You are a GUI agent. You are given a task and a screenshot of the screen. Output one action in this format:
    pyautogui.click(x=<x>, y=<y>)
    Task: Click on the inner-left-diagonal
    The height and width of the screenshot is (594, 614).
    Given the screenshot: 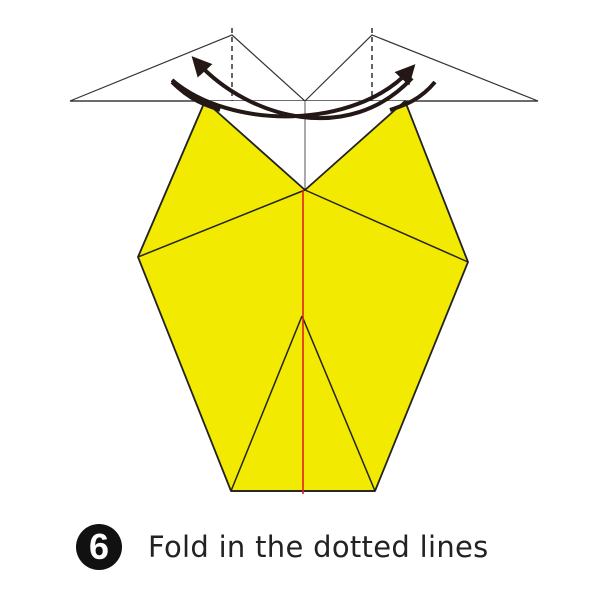 What is the action you would take?
    pyautogui.click(x=266, y=403)
    